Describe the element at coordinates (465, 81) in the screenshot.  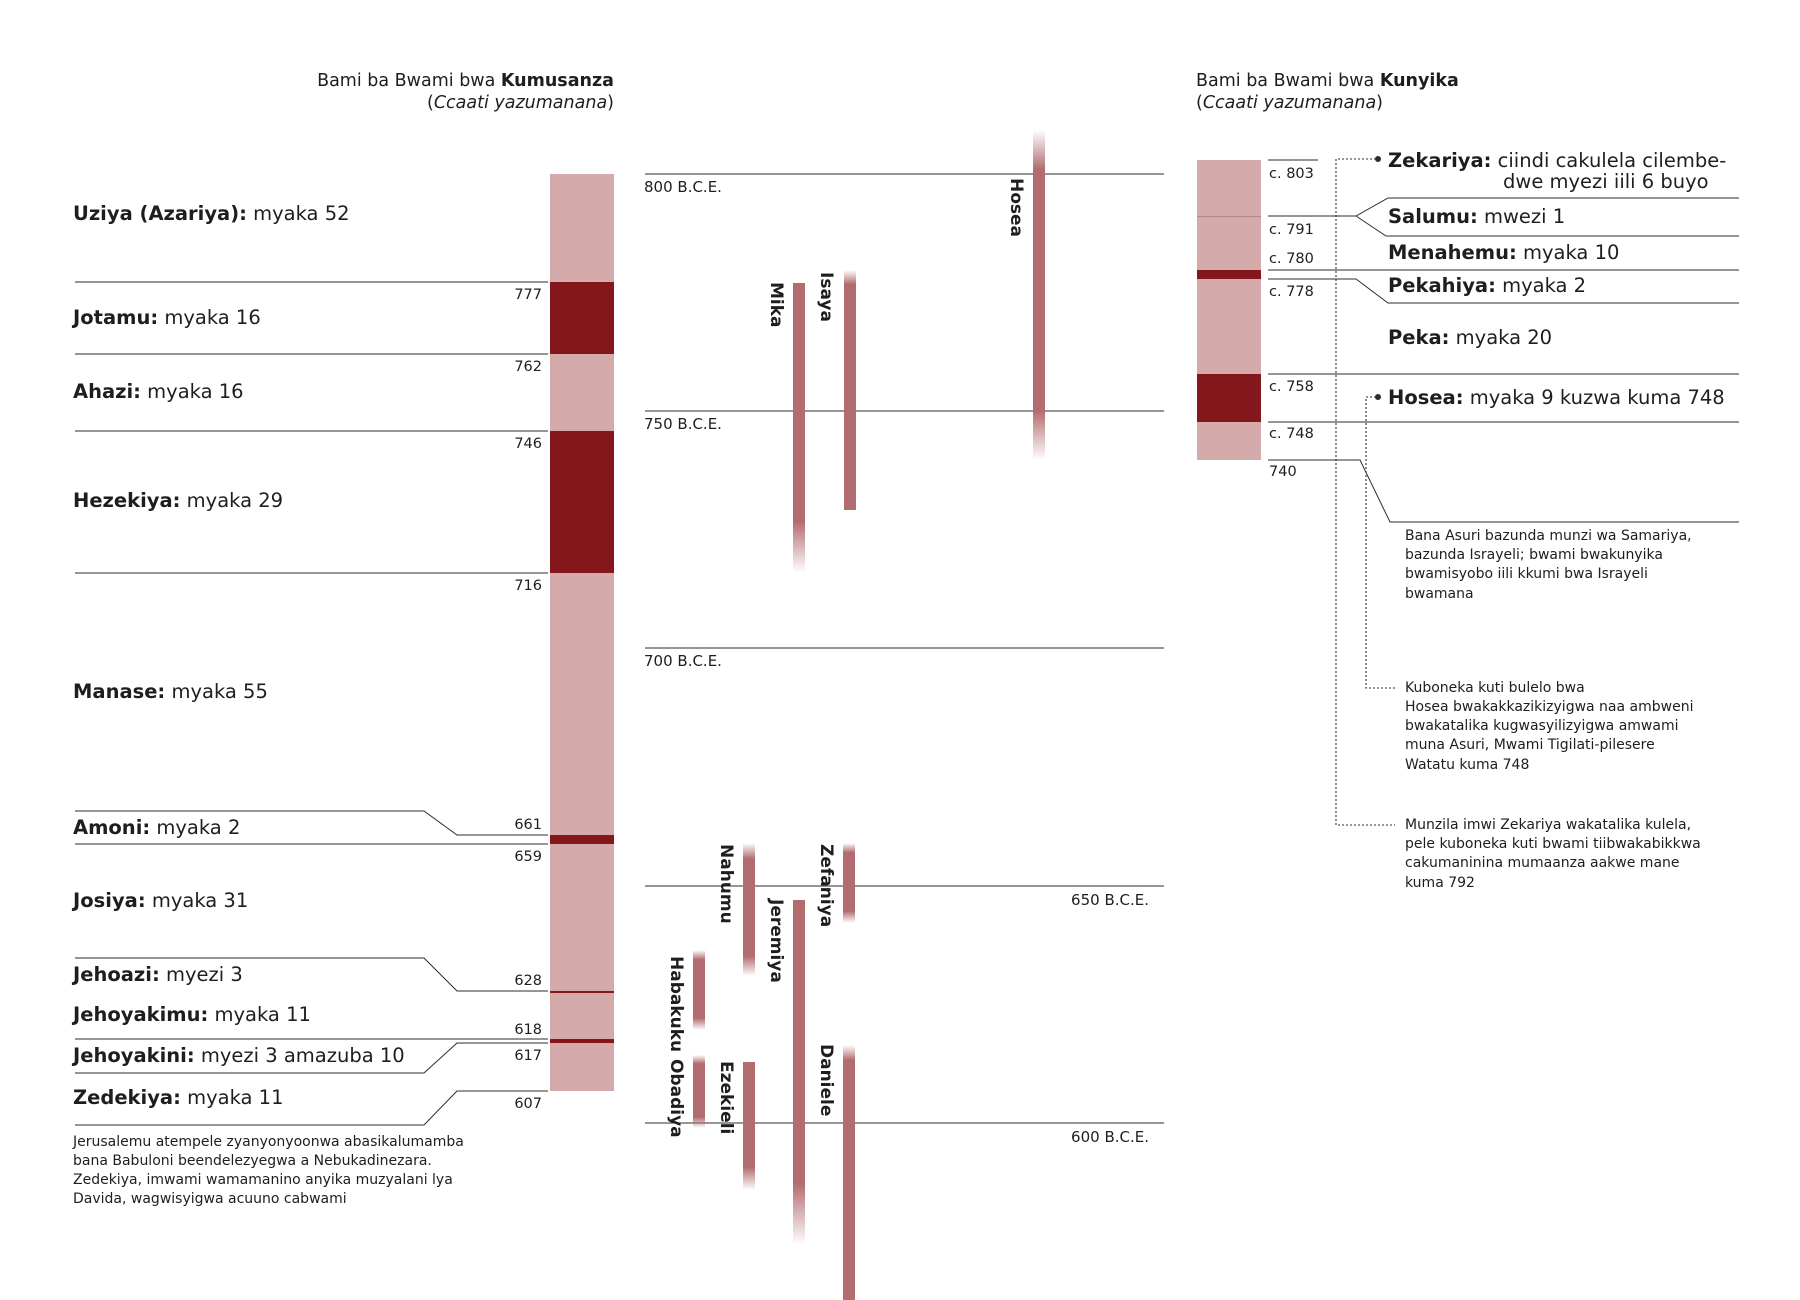
I see `judah-header-title: Bami ba Bwami bwa Kumusanza` at that location.